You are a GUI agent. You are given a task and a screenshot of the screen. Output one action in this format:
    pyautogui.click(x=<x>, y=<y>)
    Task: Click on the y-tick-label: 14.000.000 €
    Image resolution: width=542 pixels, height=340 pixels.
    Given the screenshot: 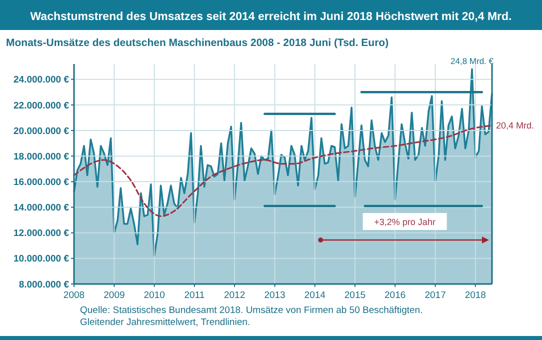 What is the action you would take?
    pyautogui.click(x=42, y=208)
    